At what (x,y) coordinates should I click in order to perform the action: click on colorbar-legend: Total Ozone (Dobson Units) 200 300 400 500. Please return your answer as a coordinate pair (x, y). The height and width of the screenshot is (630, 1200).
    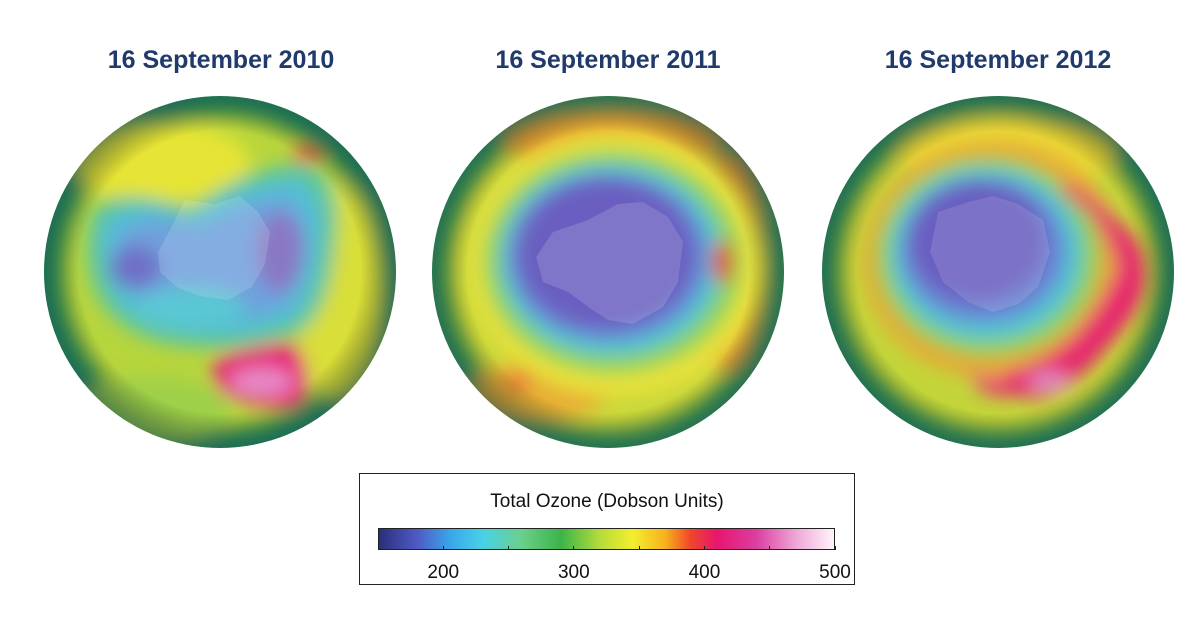
    Looking at the image, I should click on (607, 529).